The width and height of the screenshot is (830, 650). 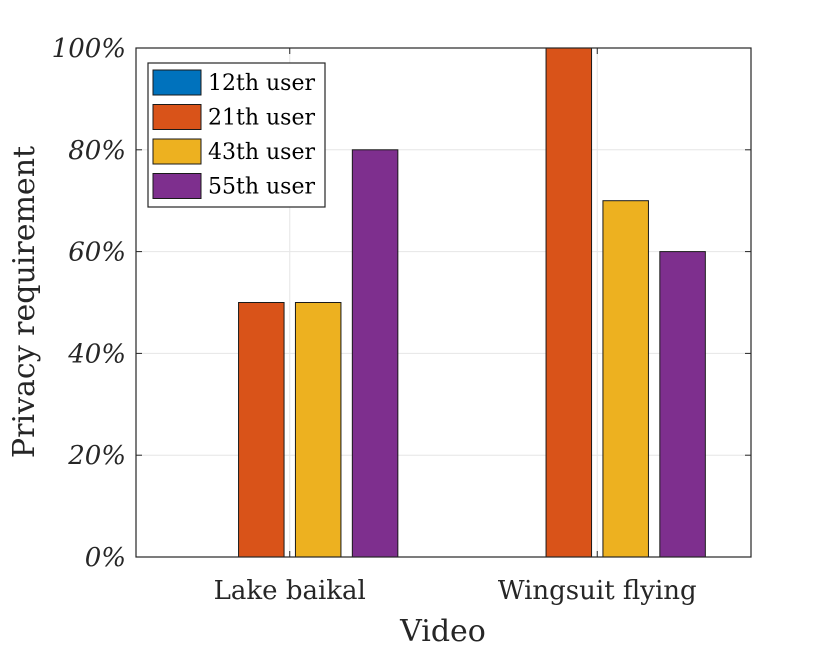 What do you see at coordinates (261, 83) in the screenshot?
I see `legend-label: 12th user` at bounding box center [261, 83].